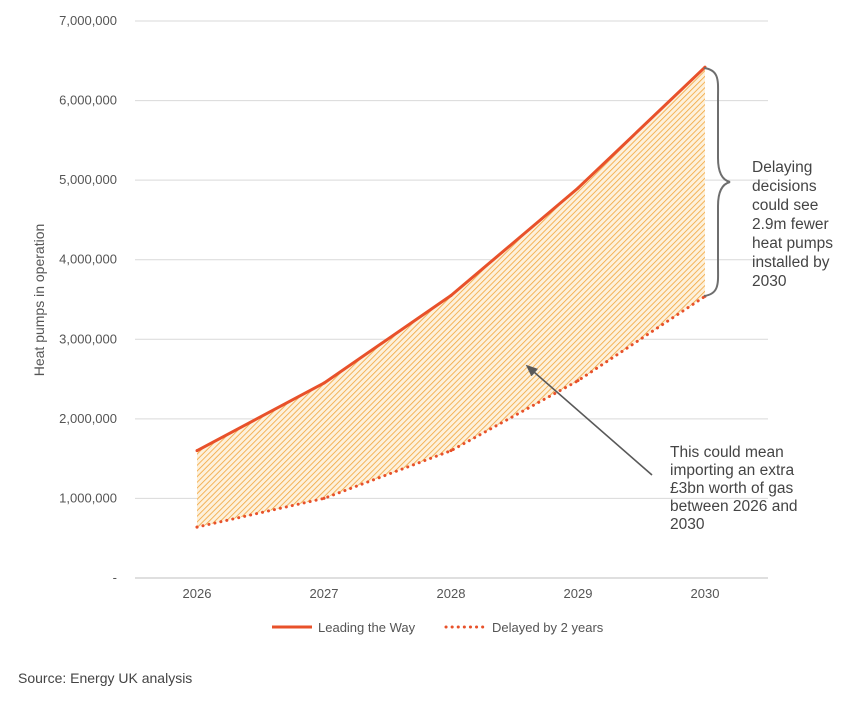  What do you see at coordinates (734, 506) in the screenshot?
I see `annotation-gas-line: between 2026 and` at bounding box center [734, 506].